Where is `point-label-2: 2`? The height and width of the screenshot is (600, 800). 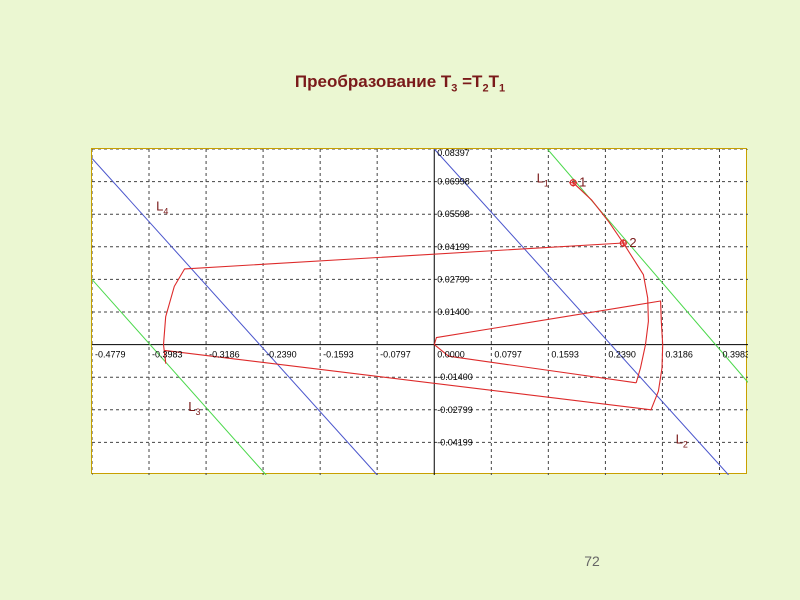
point-label-2: 2 is located at coordinates (632, 242).